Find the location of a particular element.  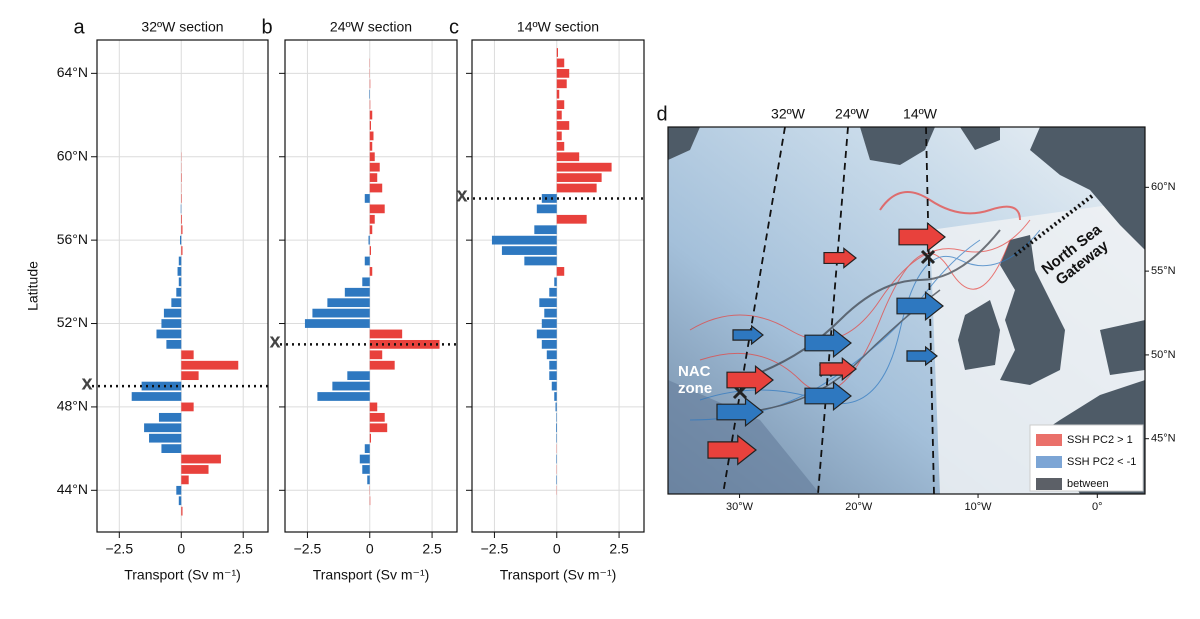

y-tick-label: 48°N is located at coordinates (72, 406).